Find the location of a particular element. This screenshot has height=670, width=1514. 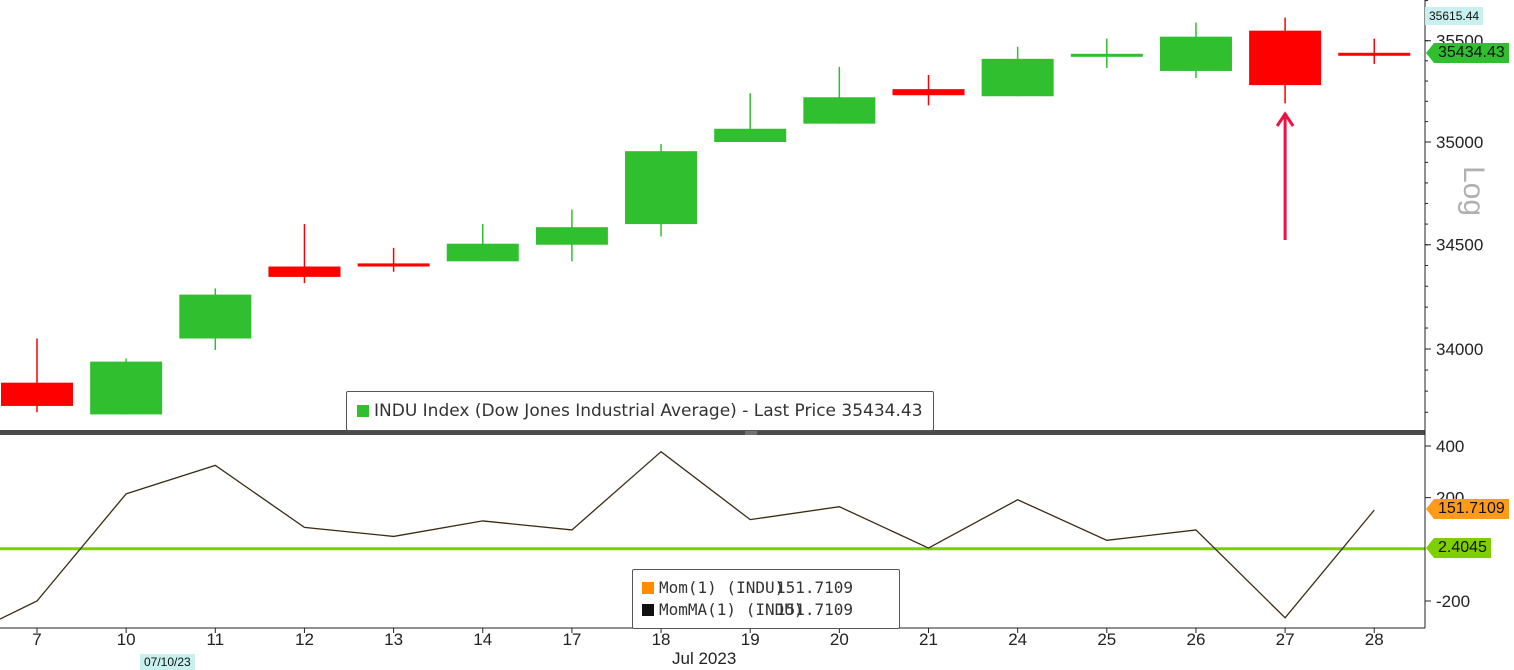

y-tick-label: 34000 is located at coordinates (1459, 349).